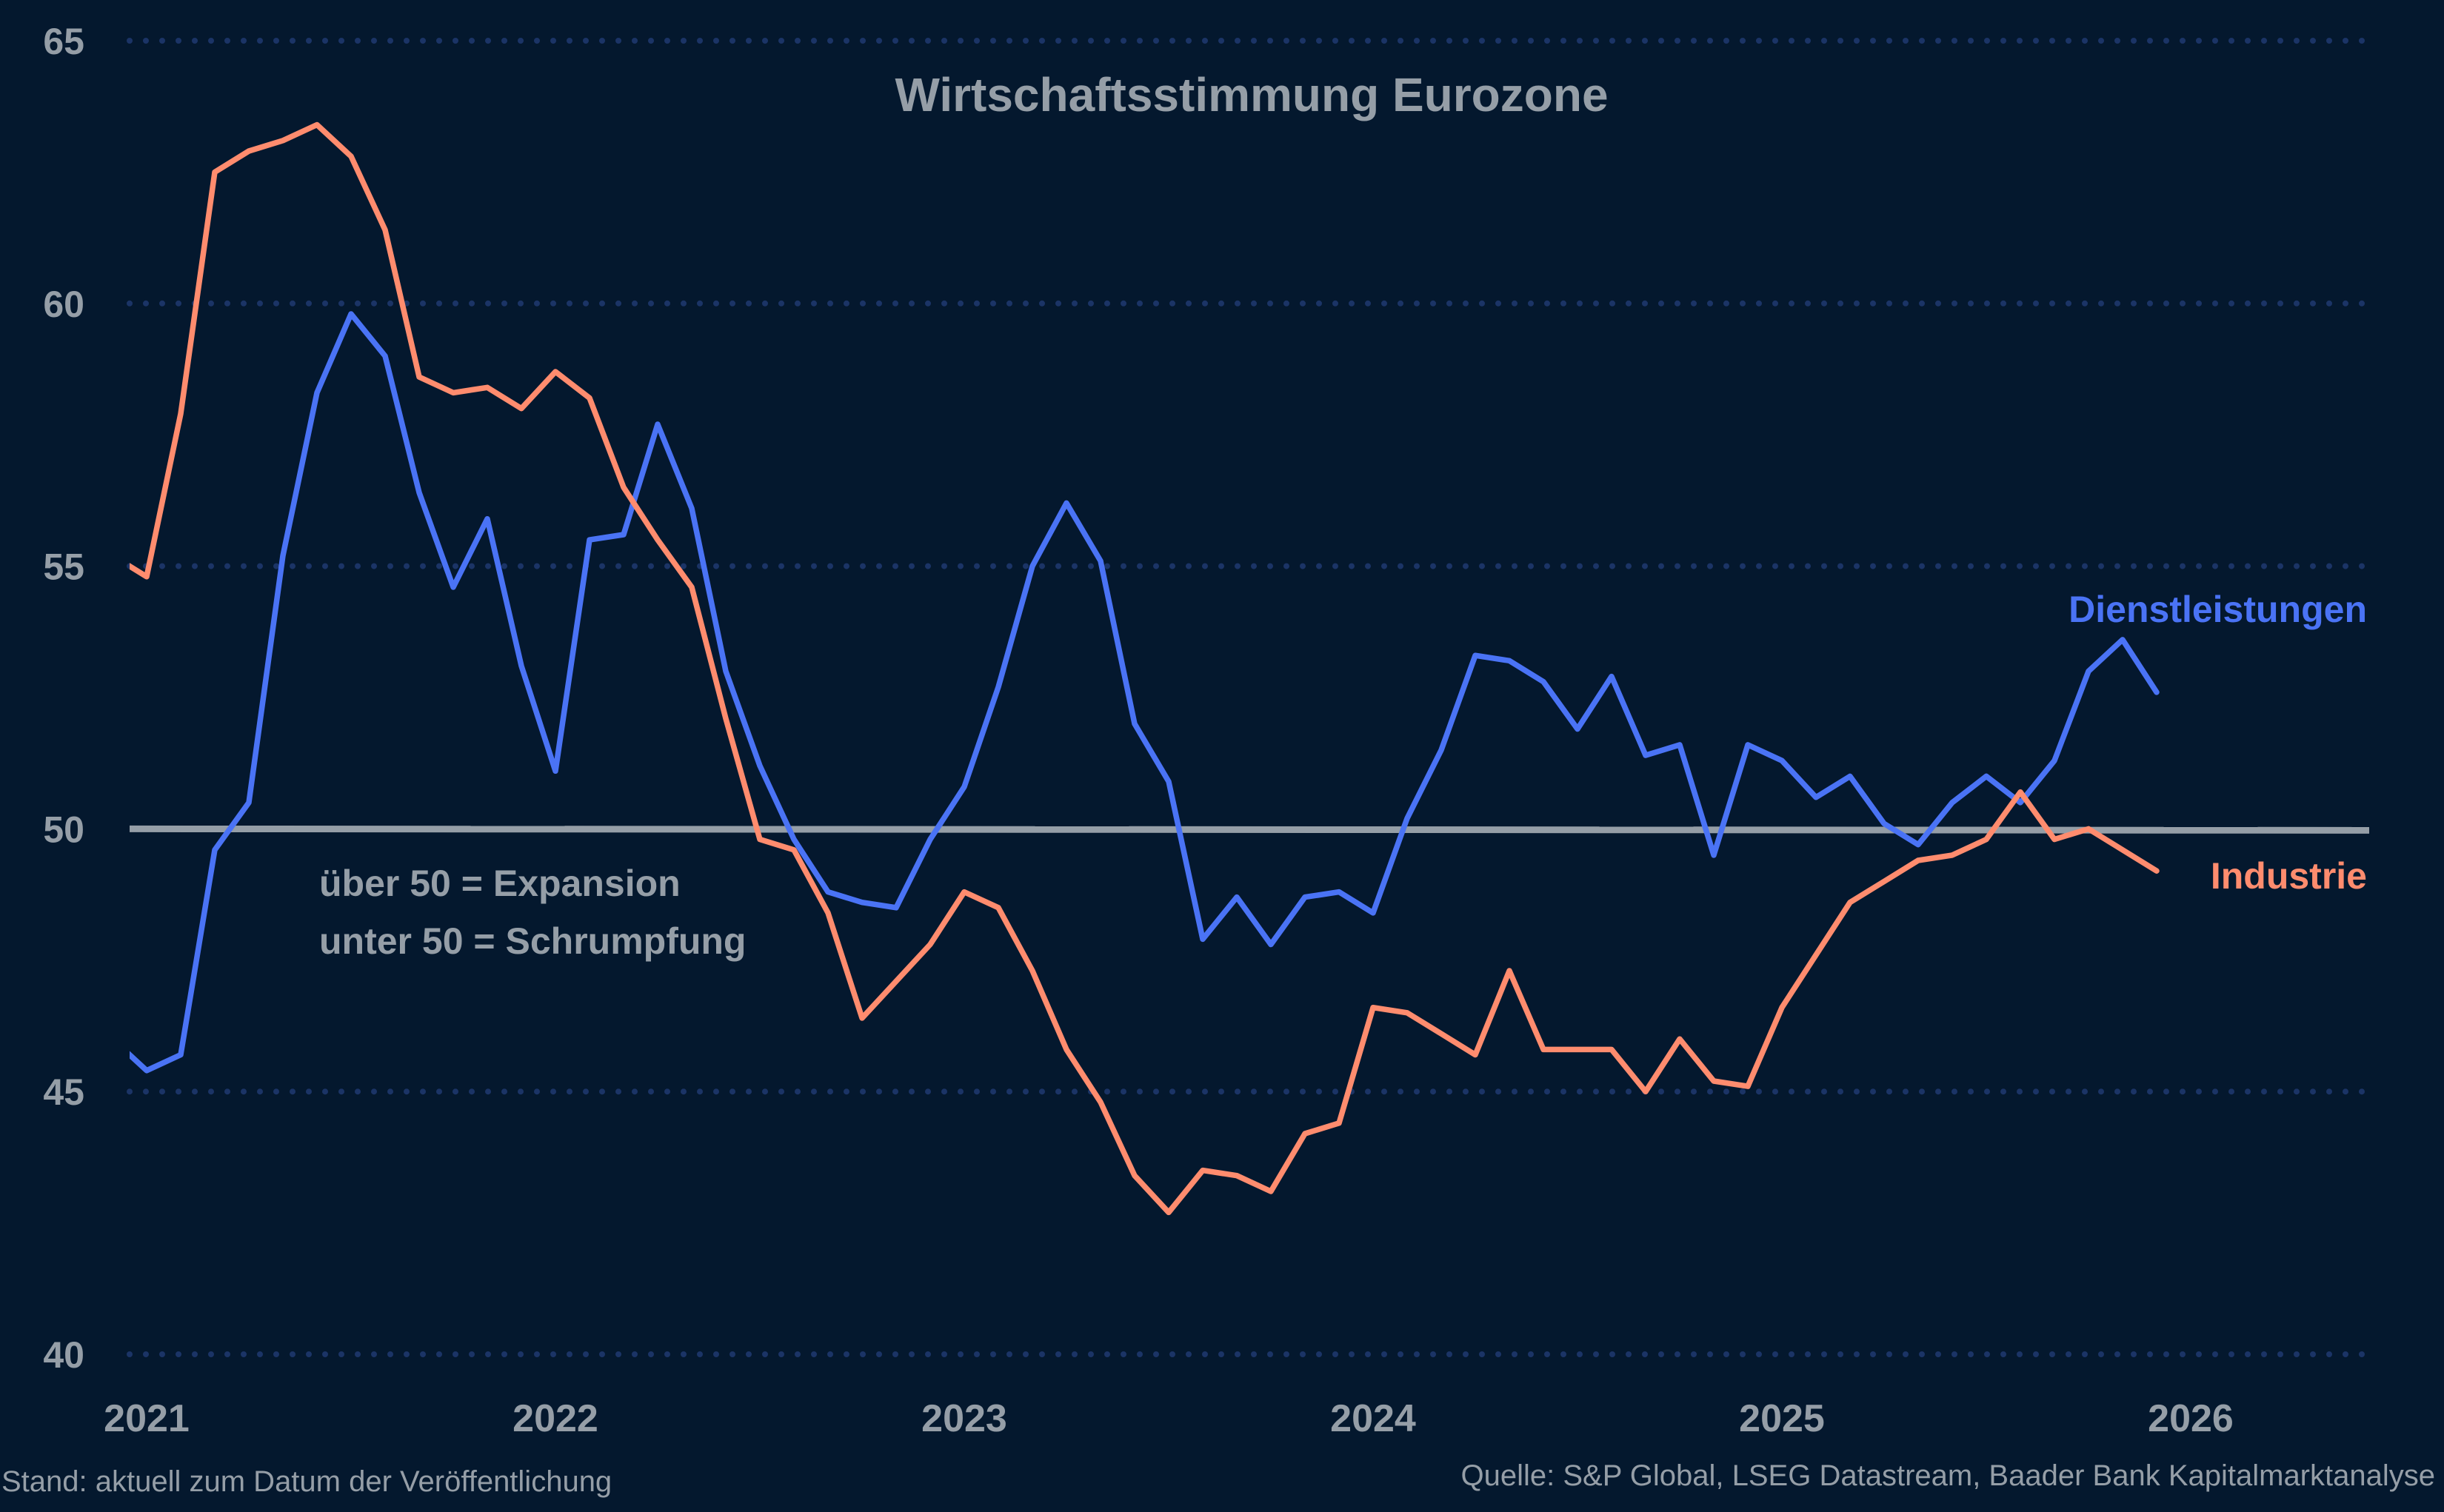  I want to click on y-tick-label: 50, so click(63, 829).